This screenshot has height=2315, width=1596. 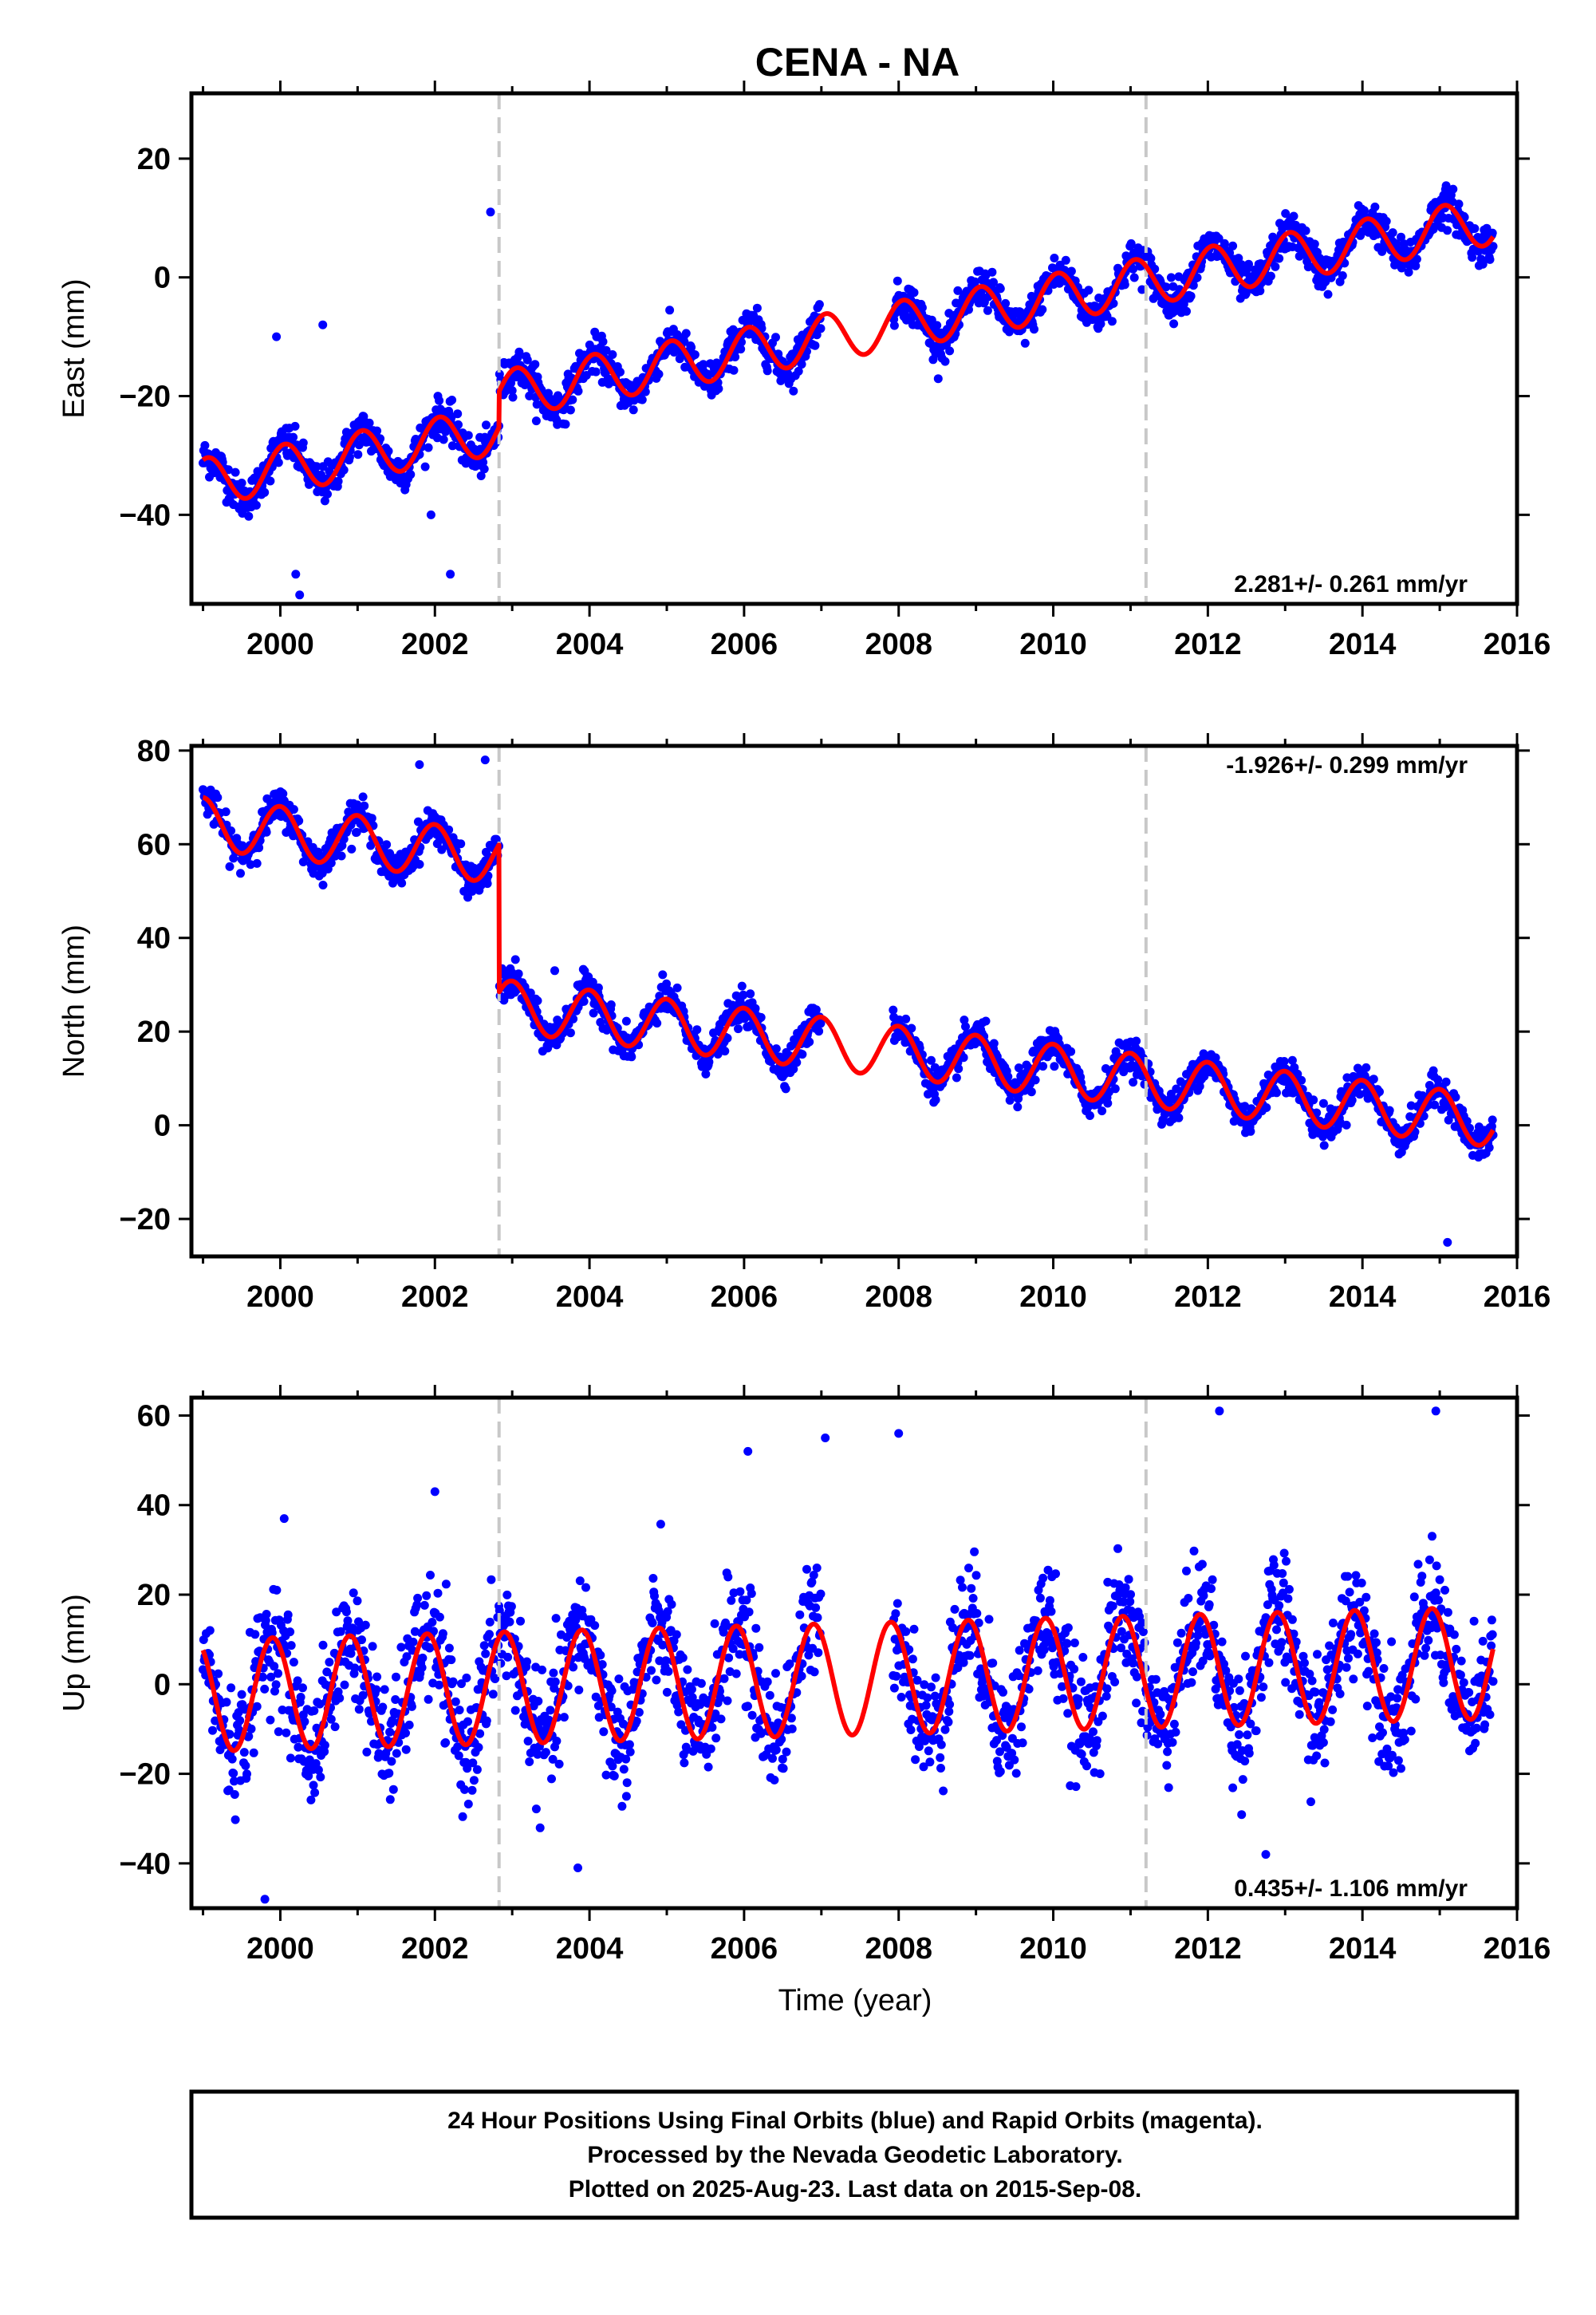 What do you see at coordinates (554, 971) in the screenshot?
I see `north-outlier-point` at bounding box center [554, 971].